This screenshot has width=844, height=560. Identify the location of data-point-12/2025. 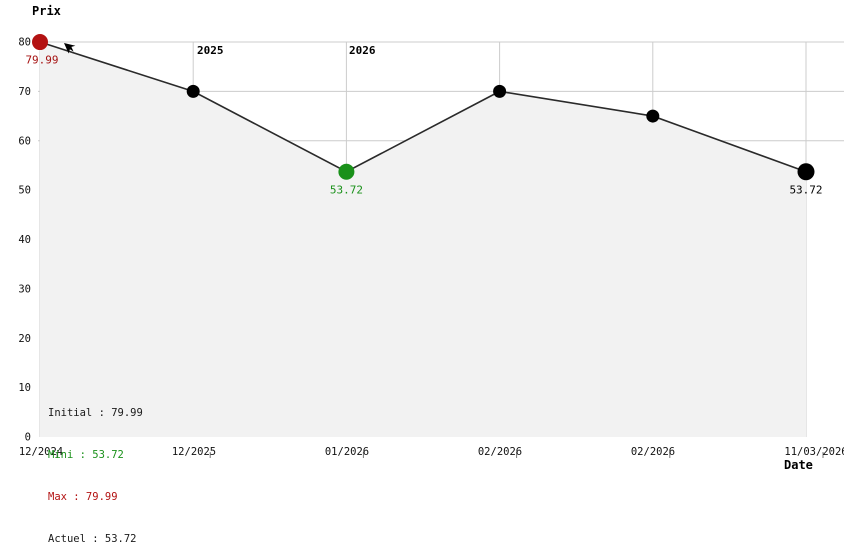
(193, 91).